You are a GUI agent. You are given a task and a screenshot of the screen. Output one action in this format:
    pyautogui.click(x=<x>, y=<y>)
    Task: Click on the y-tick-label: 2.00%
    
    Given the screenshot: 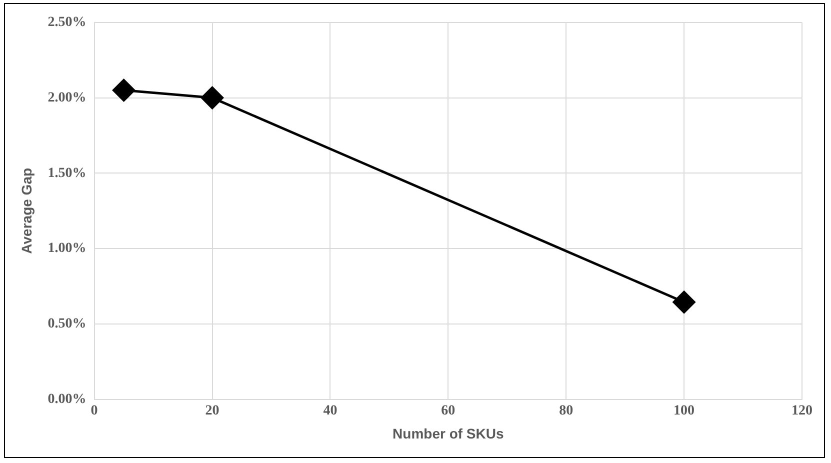 What is the action you would take?
    pyautogui.click(x=67, y=98)
    